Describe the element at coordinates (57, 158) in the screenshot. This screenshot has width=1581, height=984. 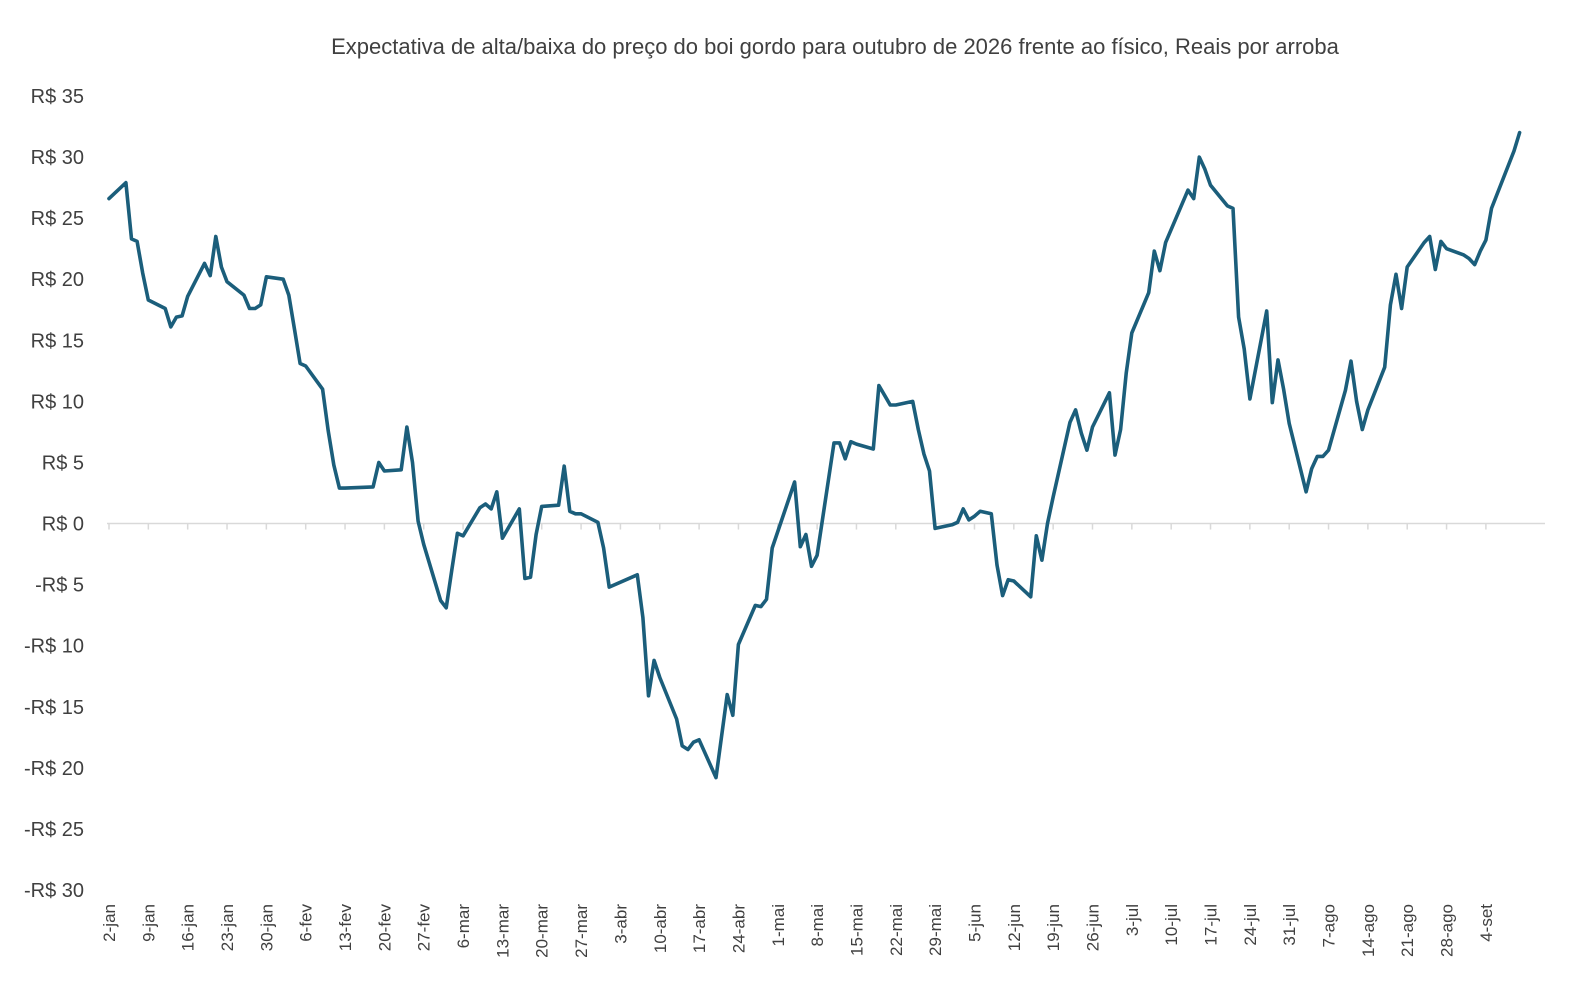
I see `y-tick-label: R$ 30` at that location.